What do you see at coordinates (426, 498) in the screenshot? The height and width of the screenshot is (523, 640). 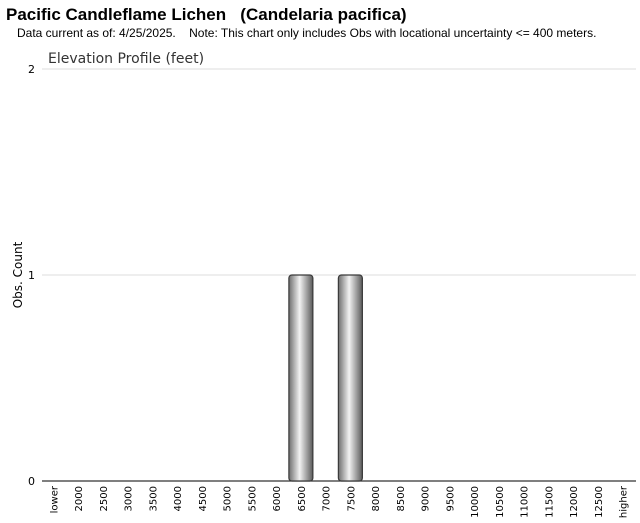 I see `x-tick-label: 9000` at bounding box center [426, 498].